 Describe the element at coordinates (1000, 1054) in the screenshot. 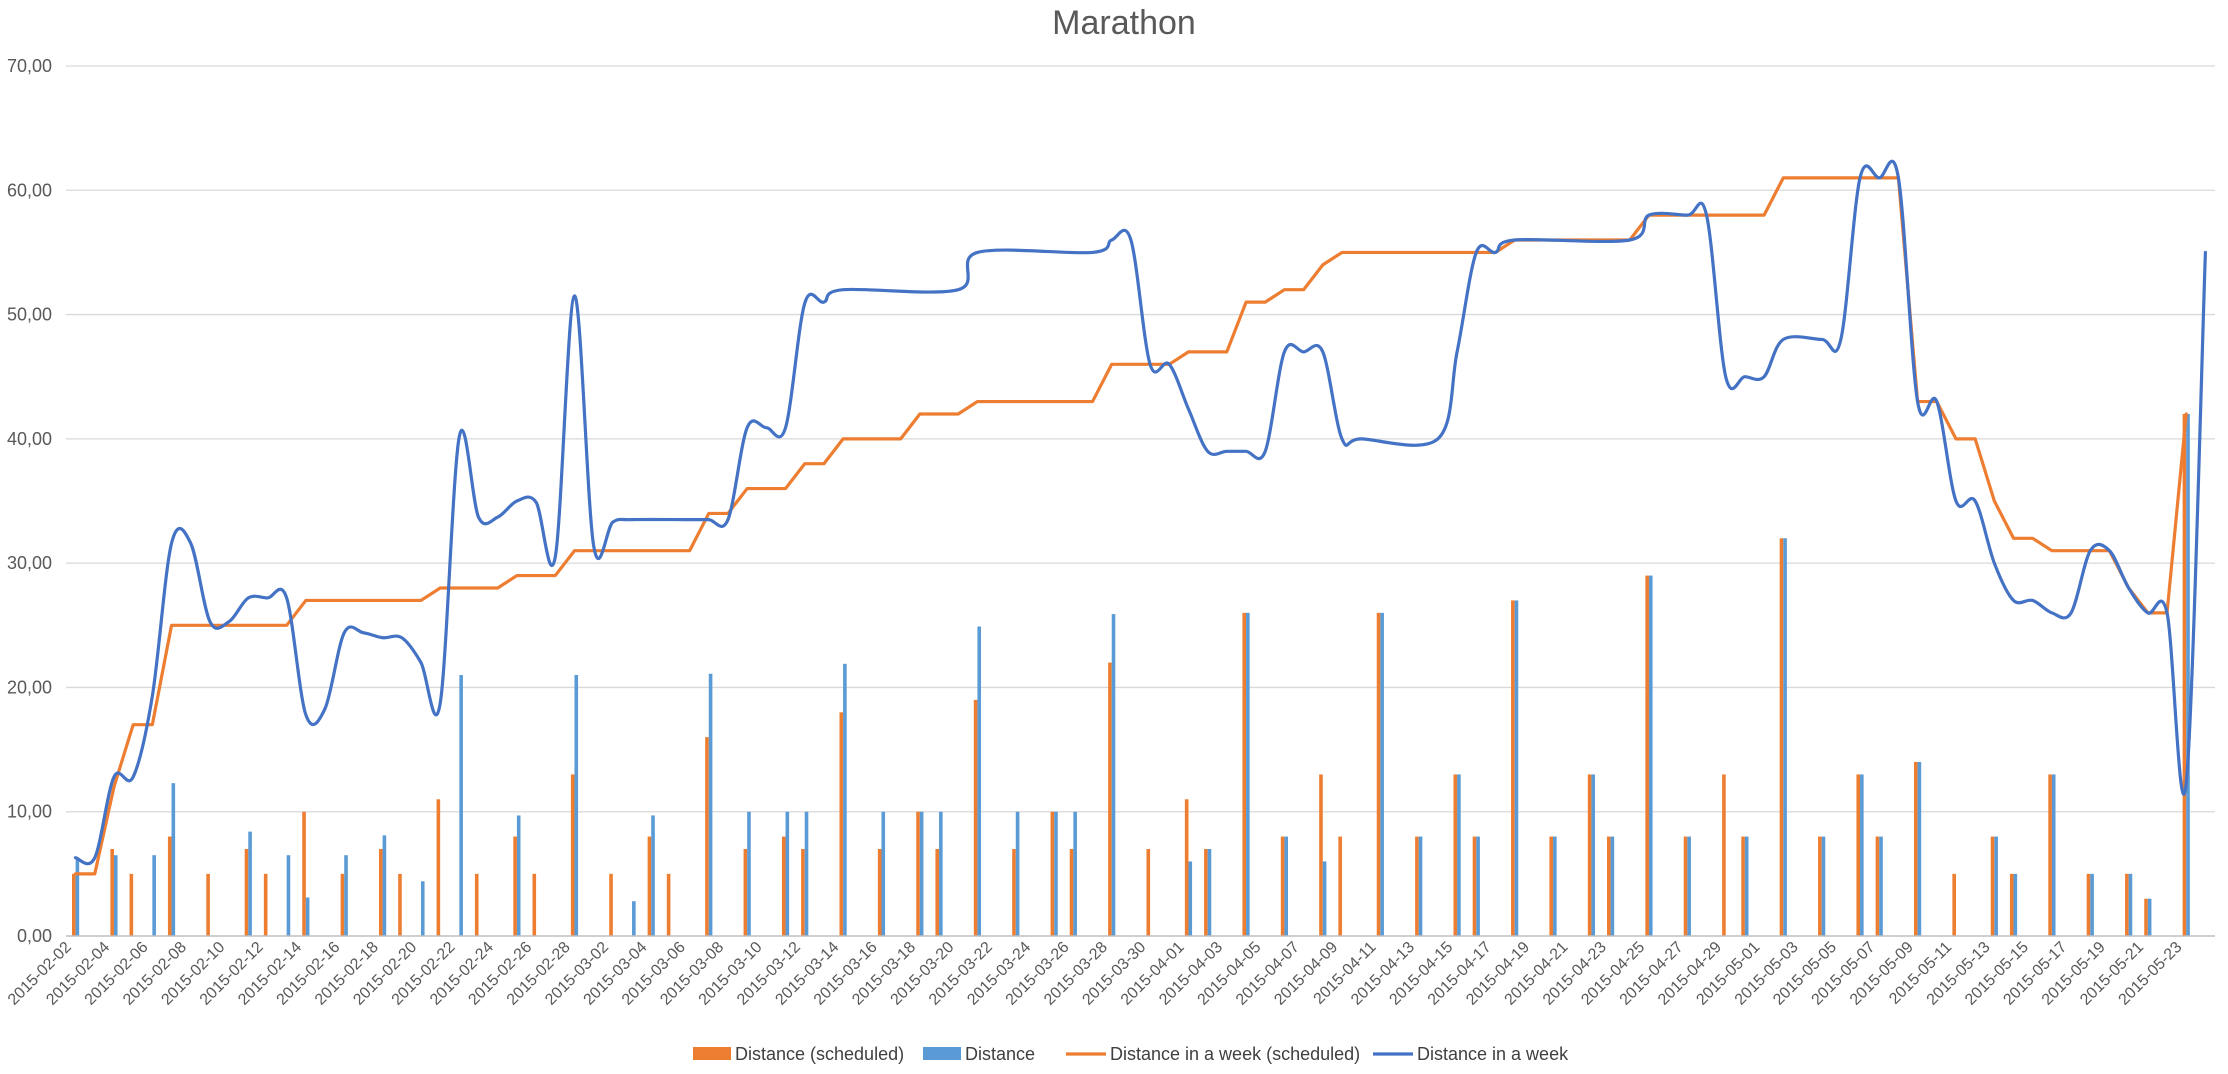

I see `legend-label: Distance` at that location.